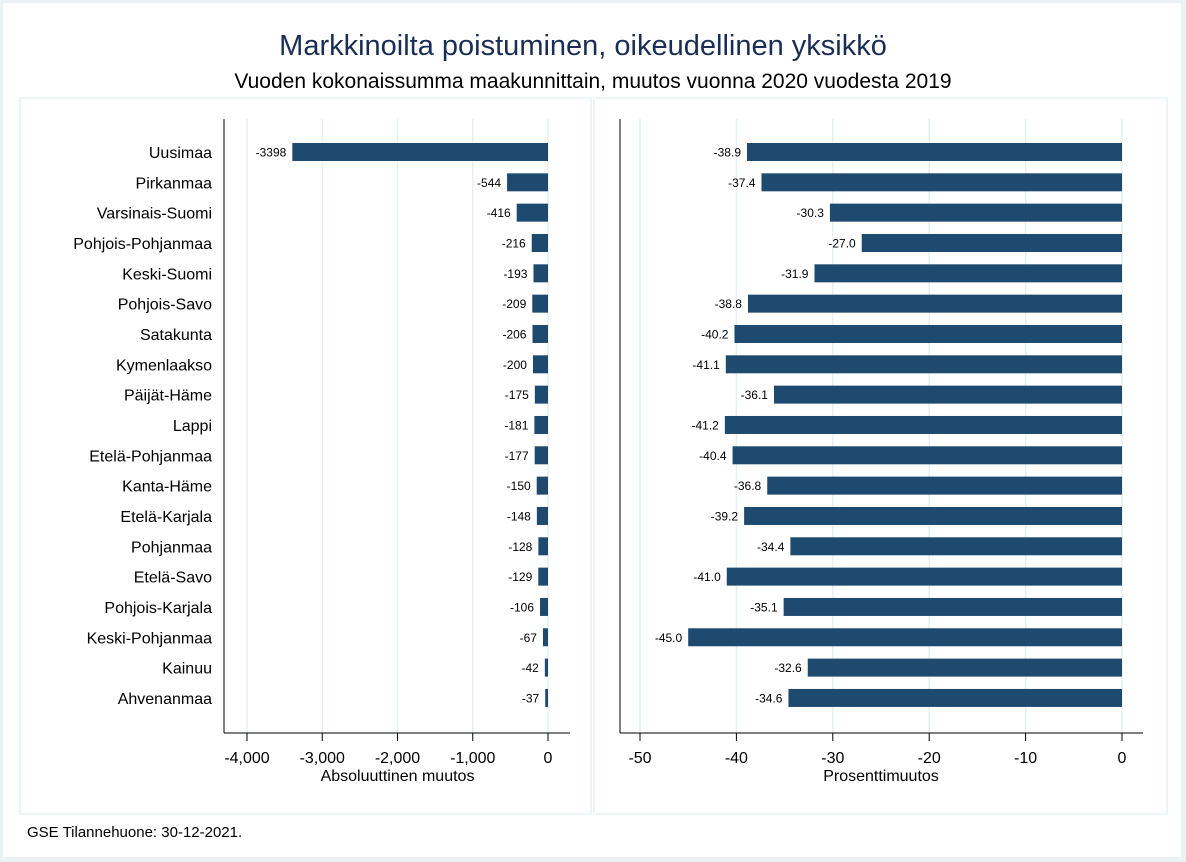  What do you see at coordinates (811, 213) in the screenshot?
I see `right-value-label: -30.3` at bounding box center [811, 213].